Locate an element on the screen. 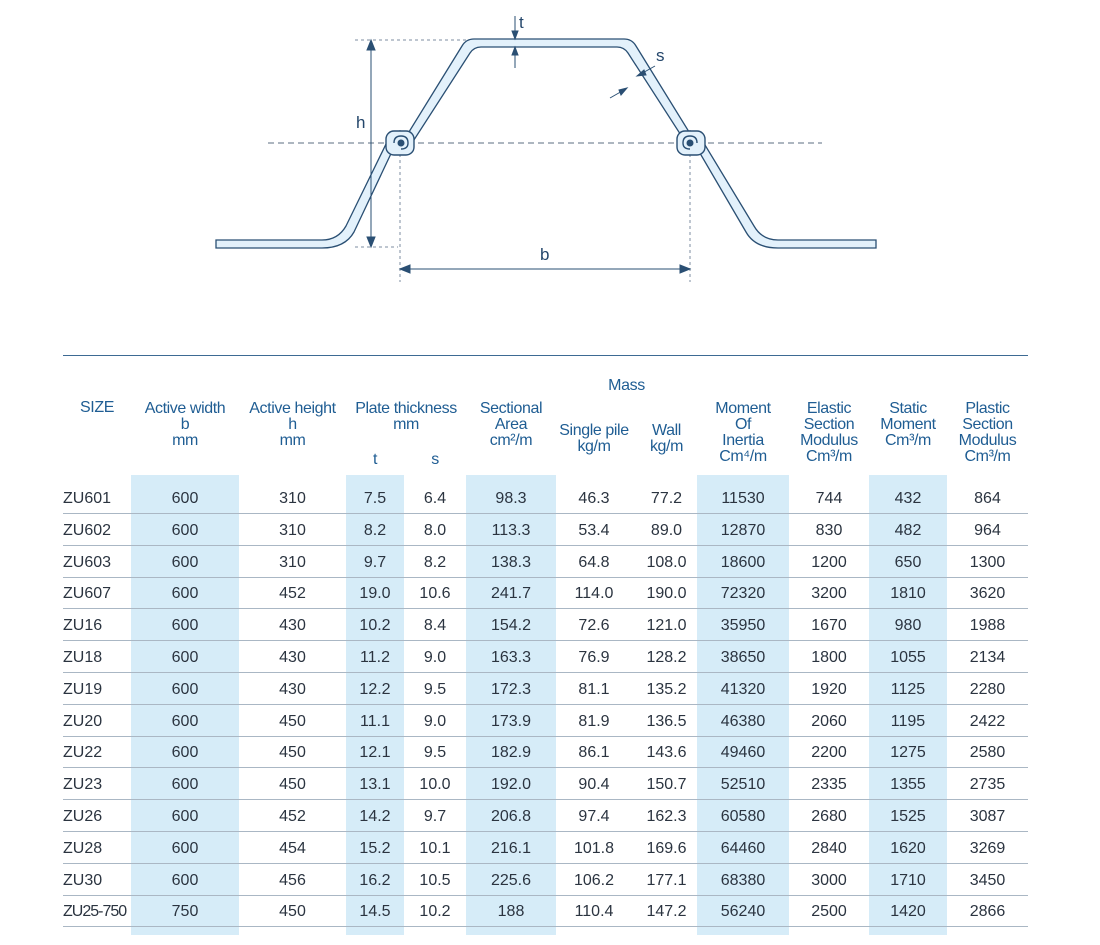 Image resolution: width=1100 pixels, height=945 pixels. cell-size: ZU607 is located at coordinates (87, 594).